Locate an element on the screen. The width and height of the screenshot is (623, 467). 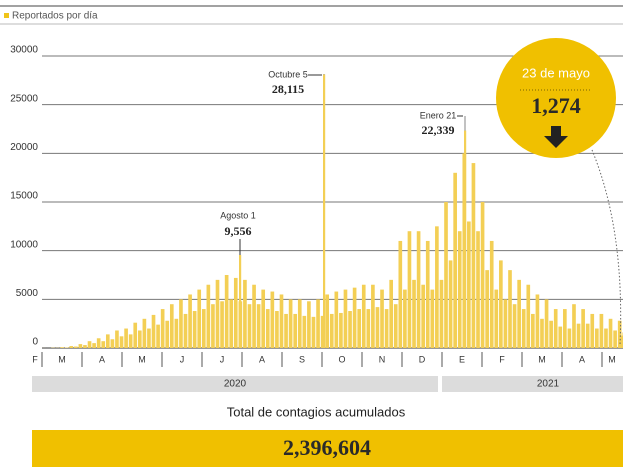
annotation-label: Enero 21 is located at coordinates (438, 115).